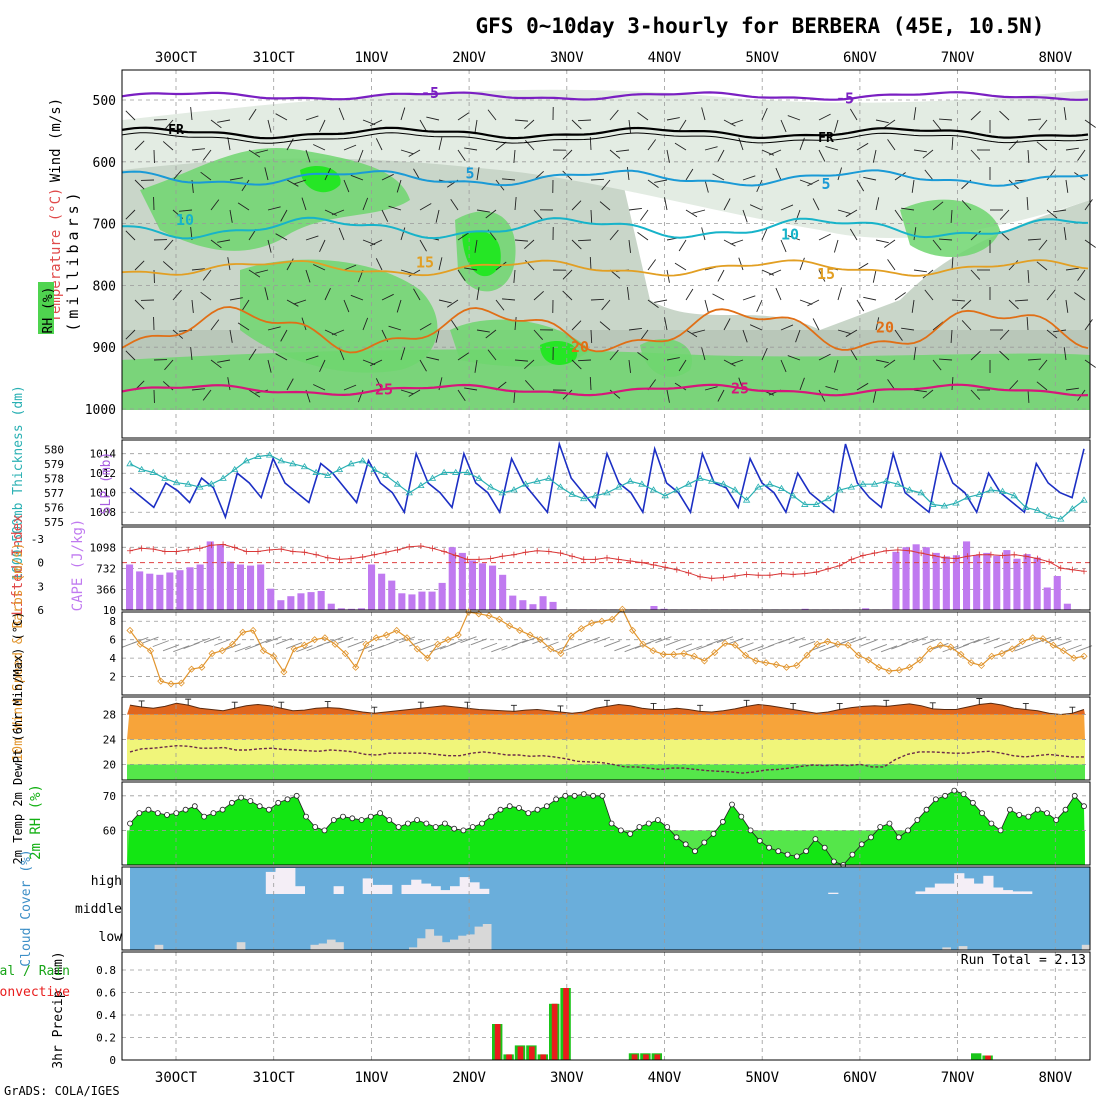 The height and width of the screenshot is (1100, 1100). I want to click on credit-label: GrADS: COLA/IGES, so click(62, 1091).